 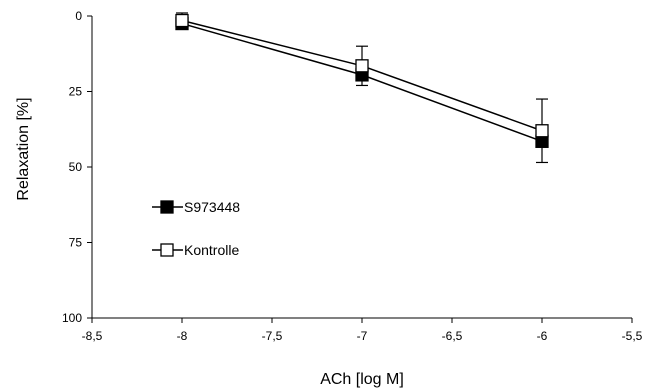 What do you see at coordinates (211, 250) in the screenshot?
I see `legend-label-kontrolle: Kontrolle` at bounding box center [211, 250].